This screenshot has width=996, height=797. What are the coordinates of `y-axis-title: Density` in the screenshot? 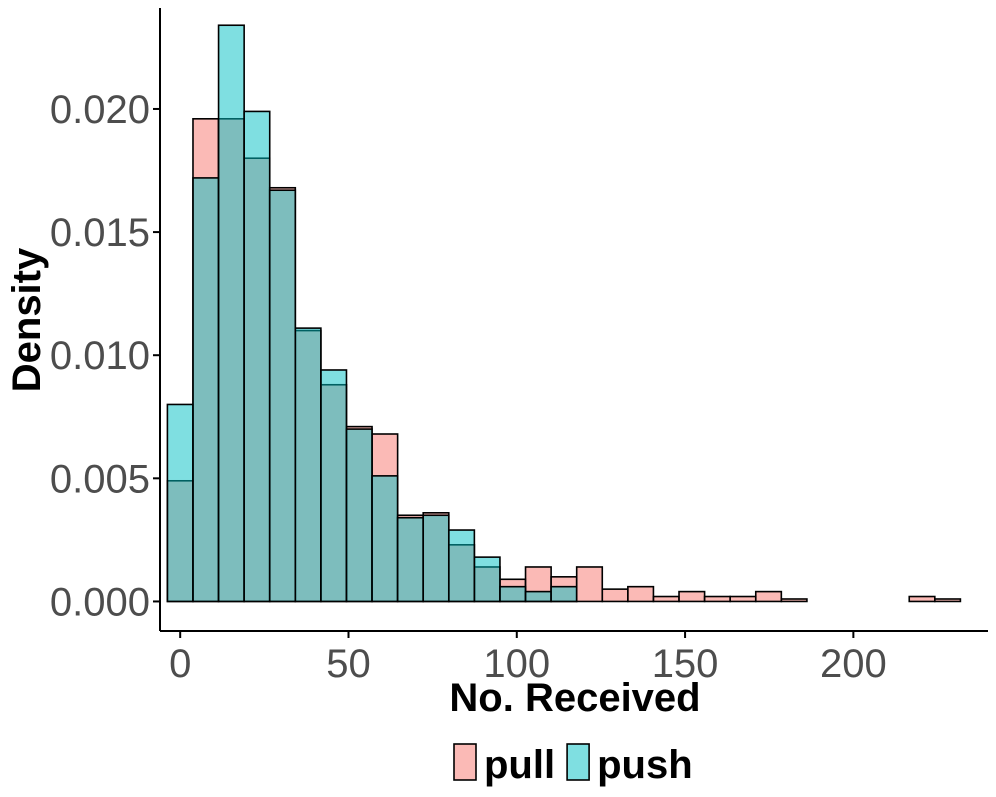 It's located at (27, 319).